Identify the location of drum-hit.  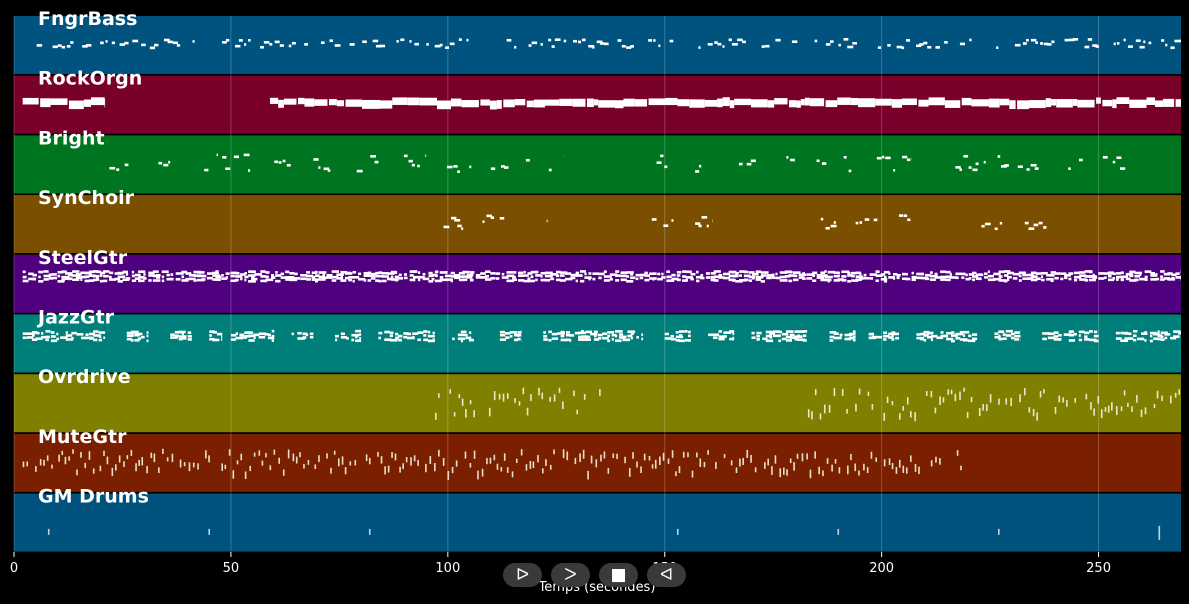
(838, 531).